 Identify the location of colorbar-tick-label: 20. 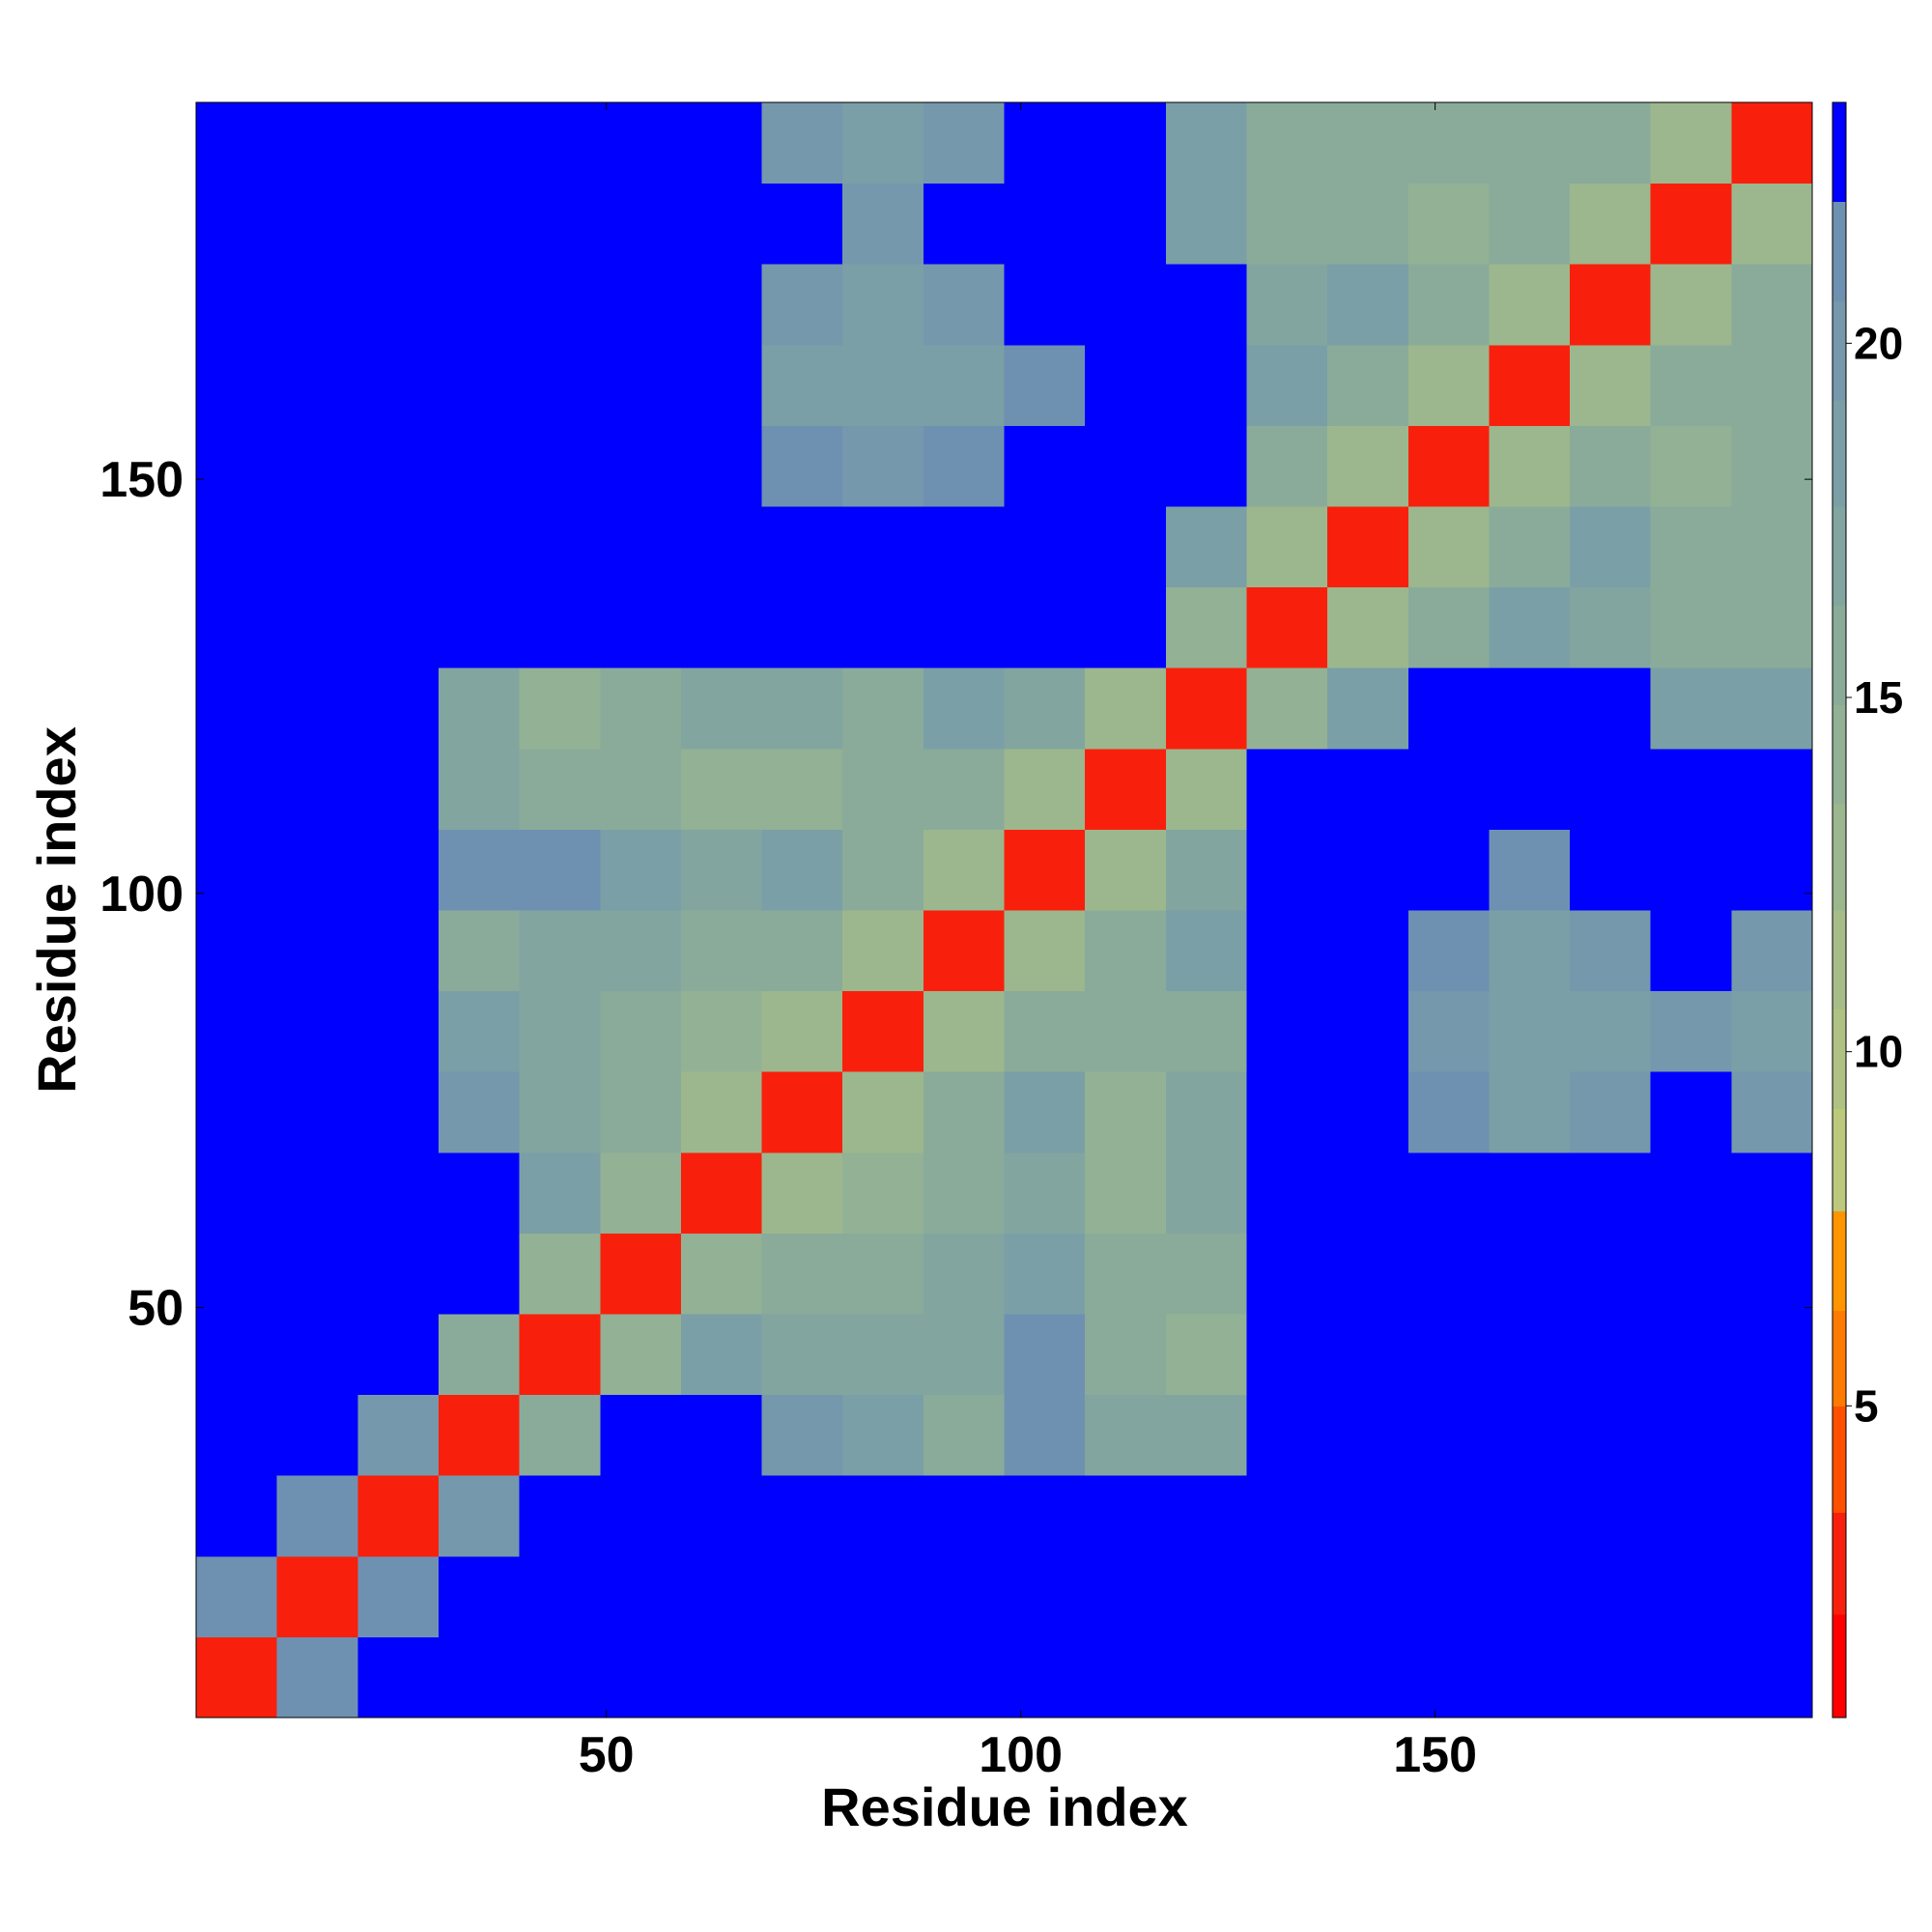
(1878, 343).